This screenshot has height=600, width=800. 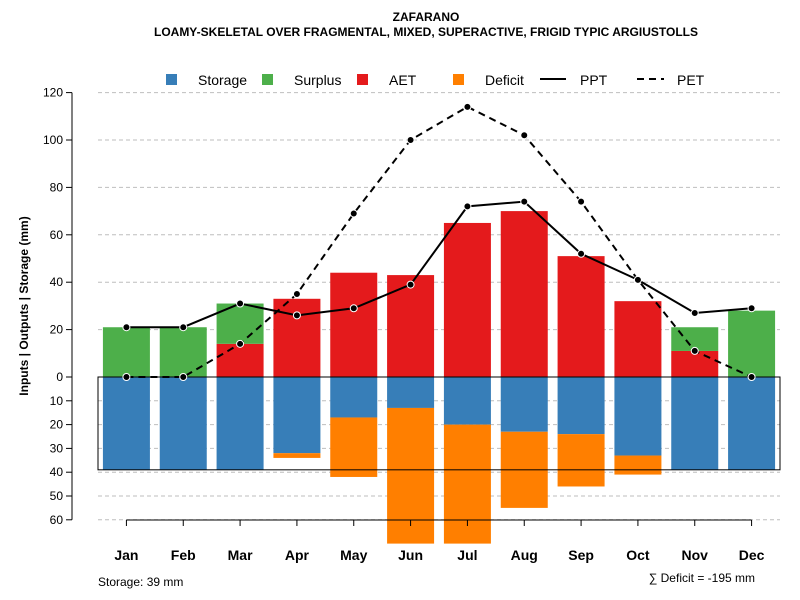 What do you see at coordinates (638, 555) in the screenshot?
I see `x-tick-label: Oct` at bounding box center [638, 555].